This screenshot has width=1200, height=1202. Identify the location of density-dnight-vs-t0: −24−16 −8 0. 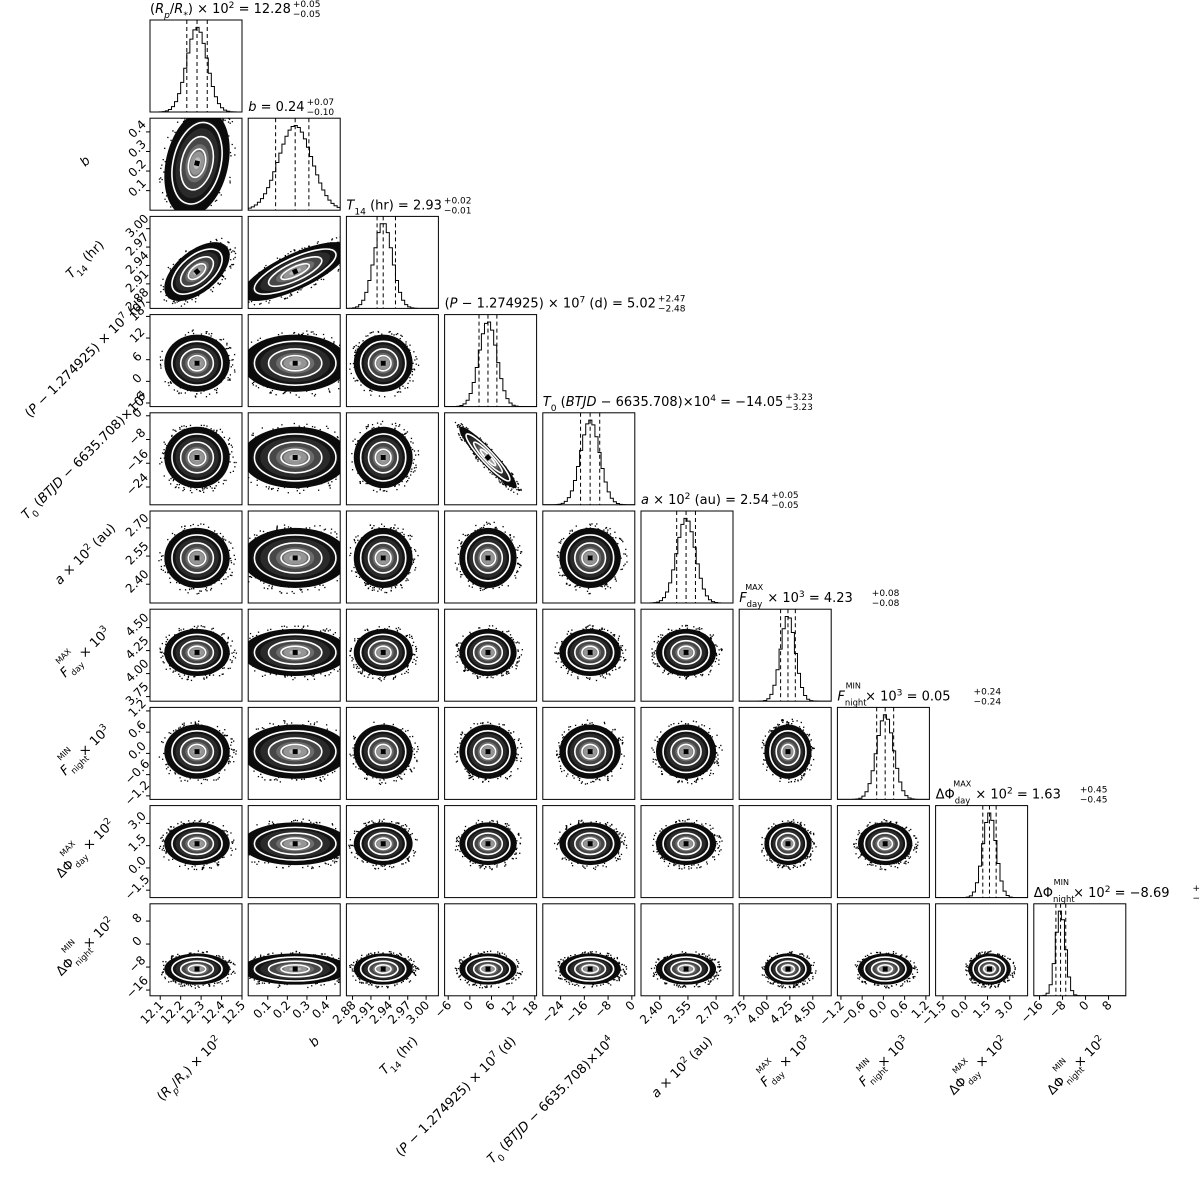
(588, 964).